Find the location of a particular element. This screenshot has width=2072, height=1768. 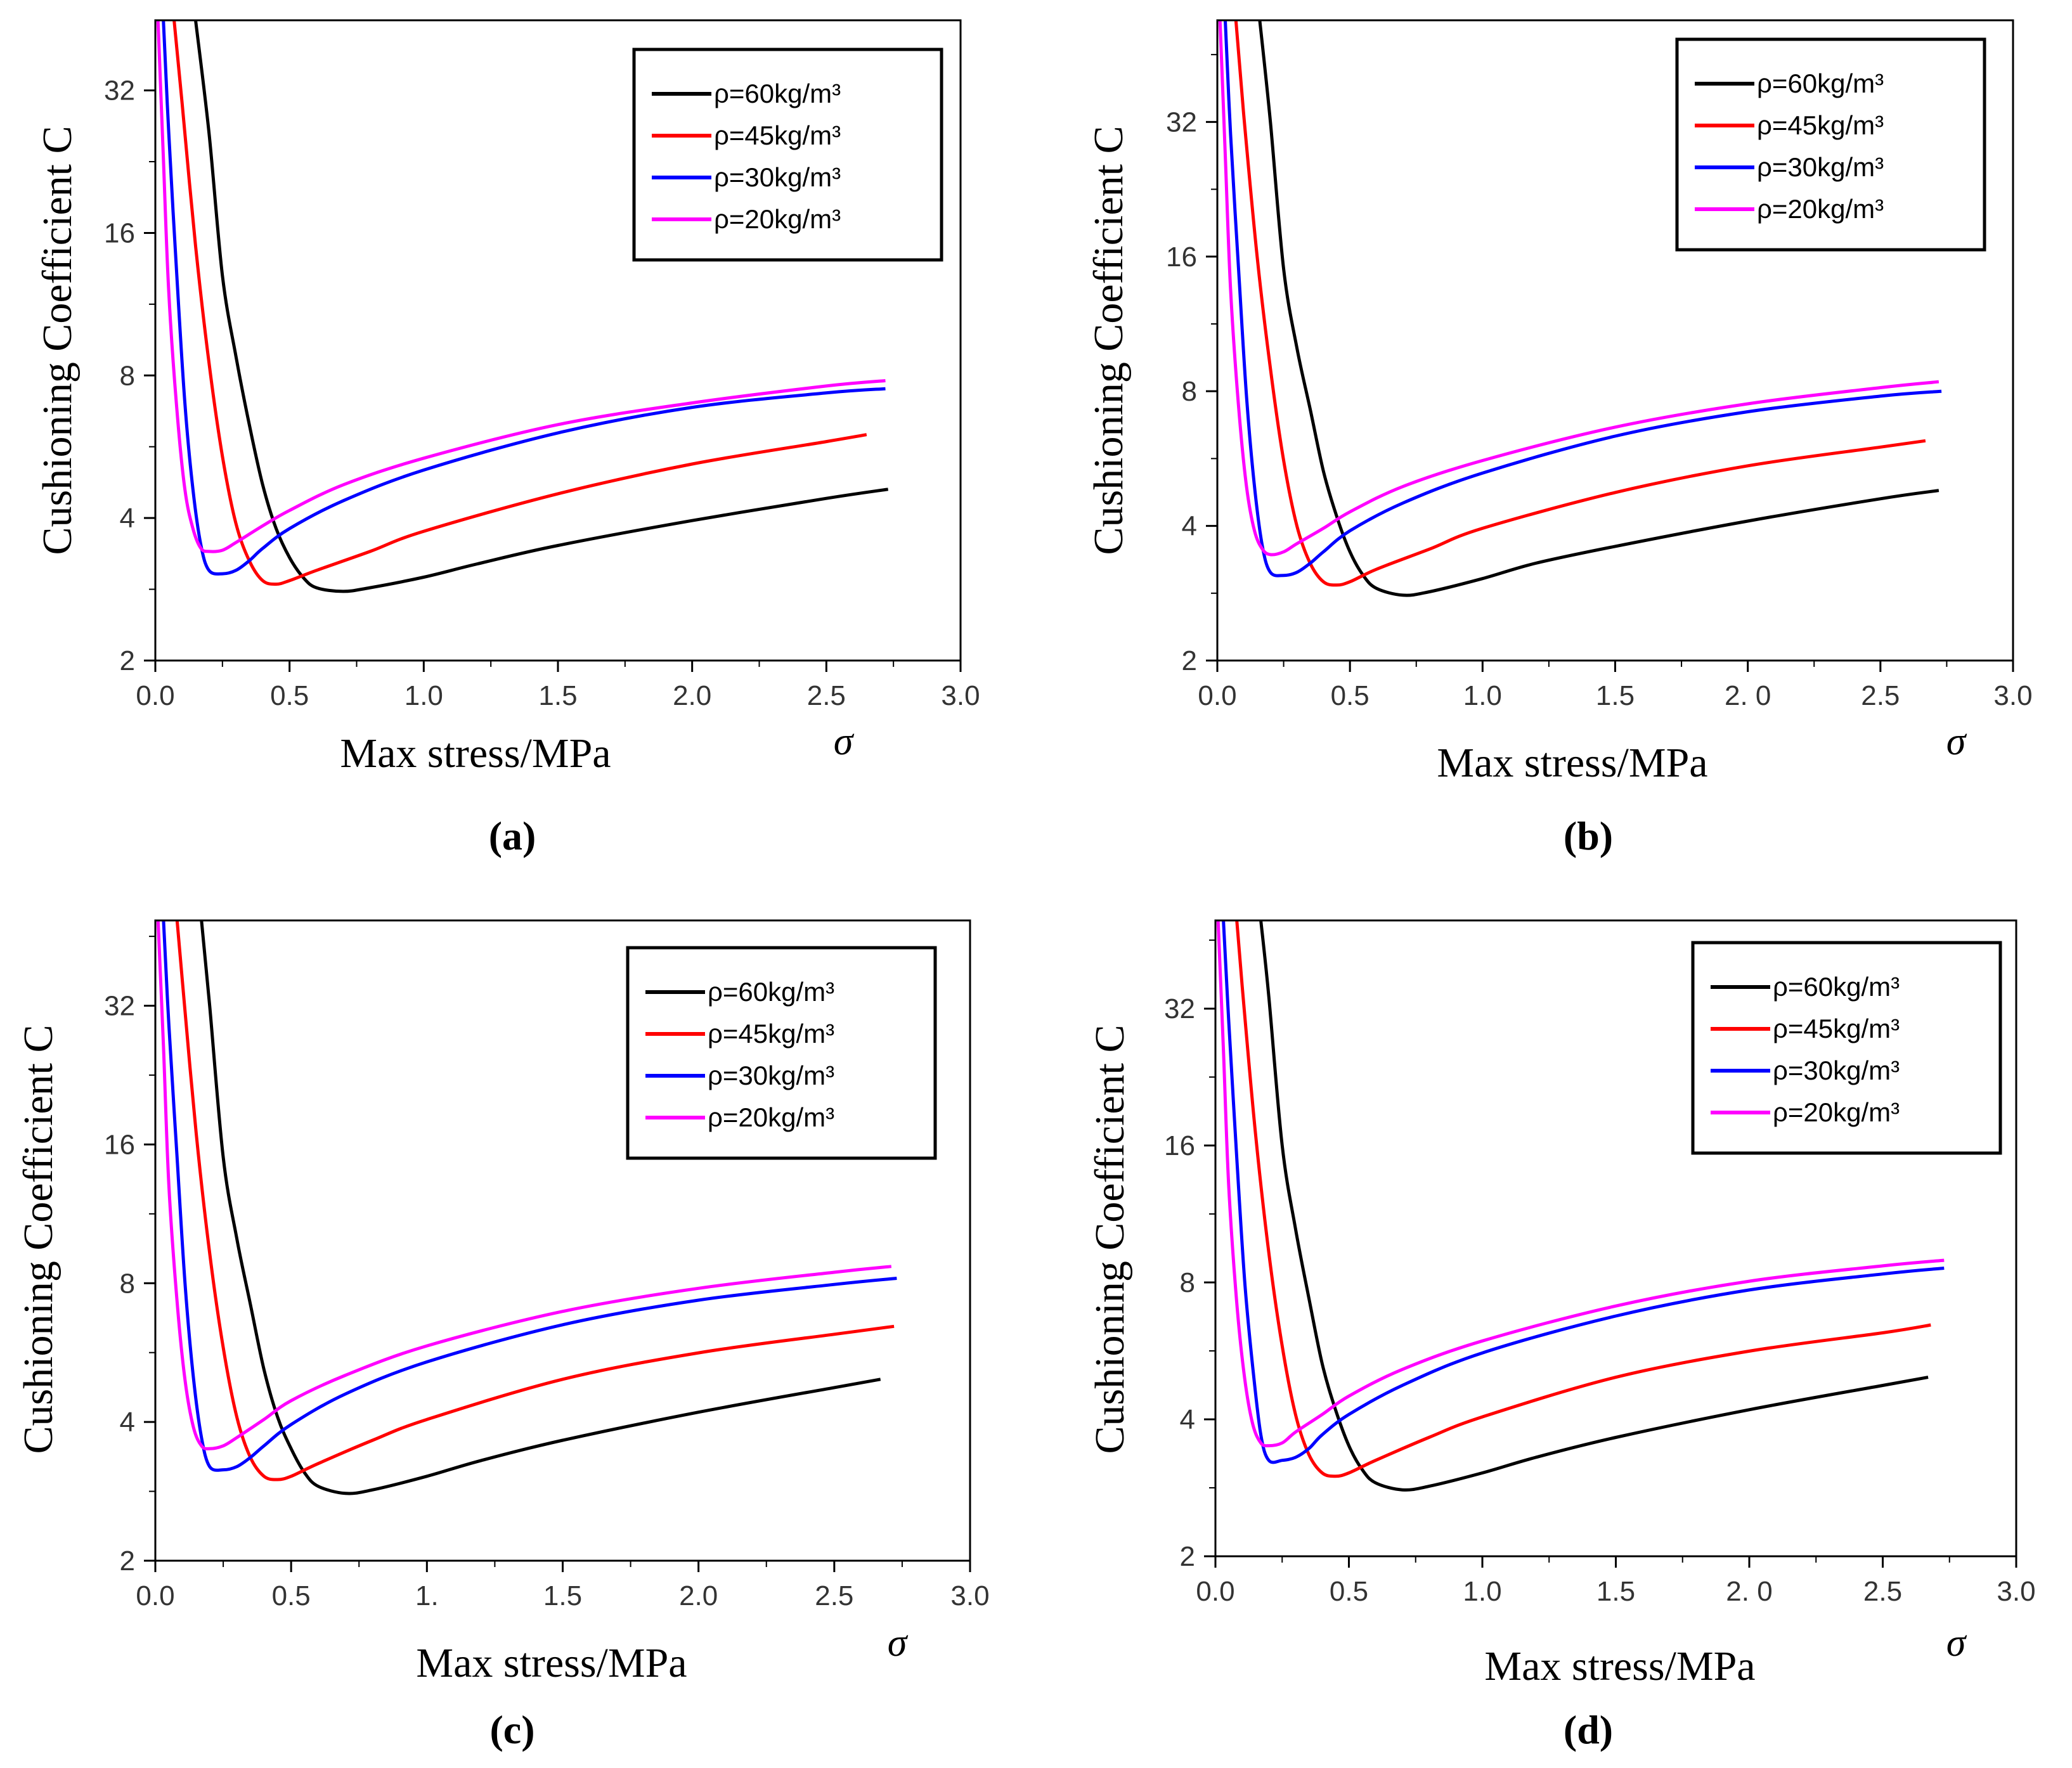

x-tick-label: 1. is located at coordinates (427, 1595).